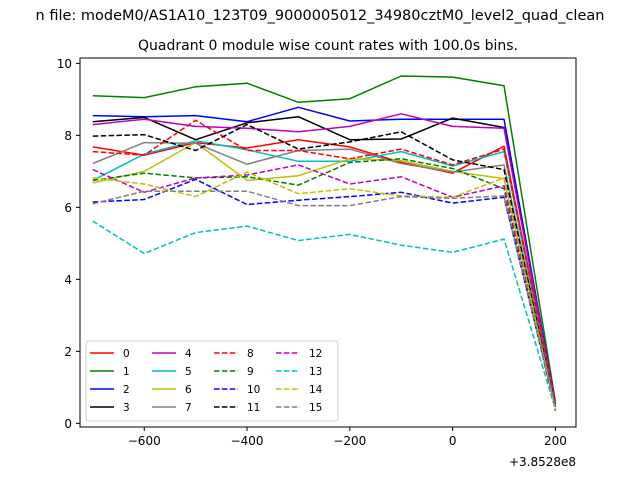  I want to click on x-tick-label: 0, so click(453, 441).